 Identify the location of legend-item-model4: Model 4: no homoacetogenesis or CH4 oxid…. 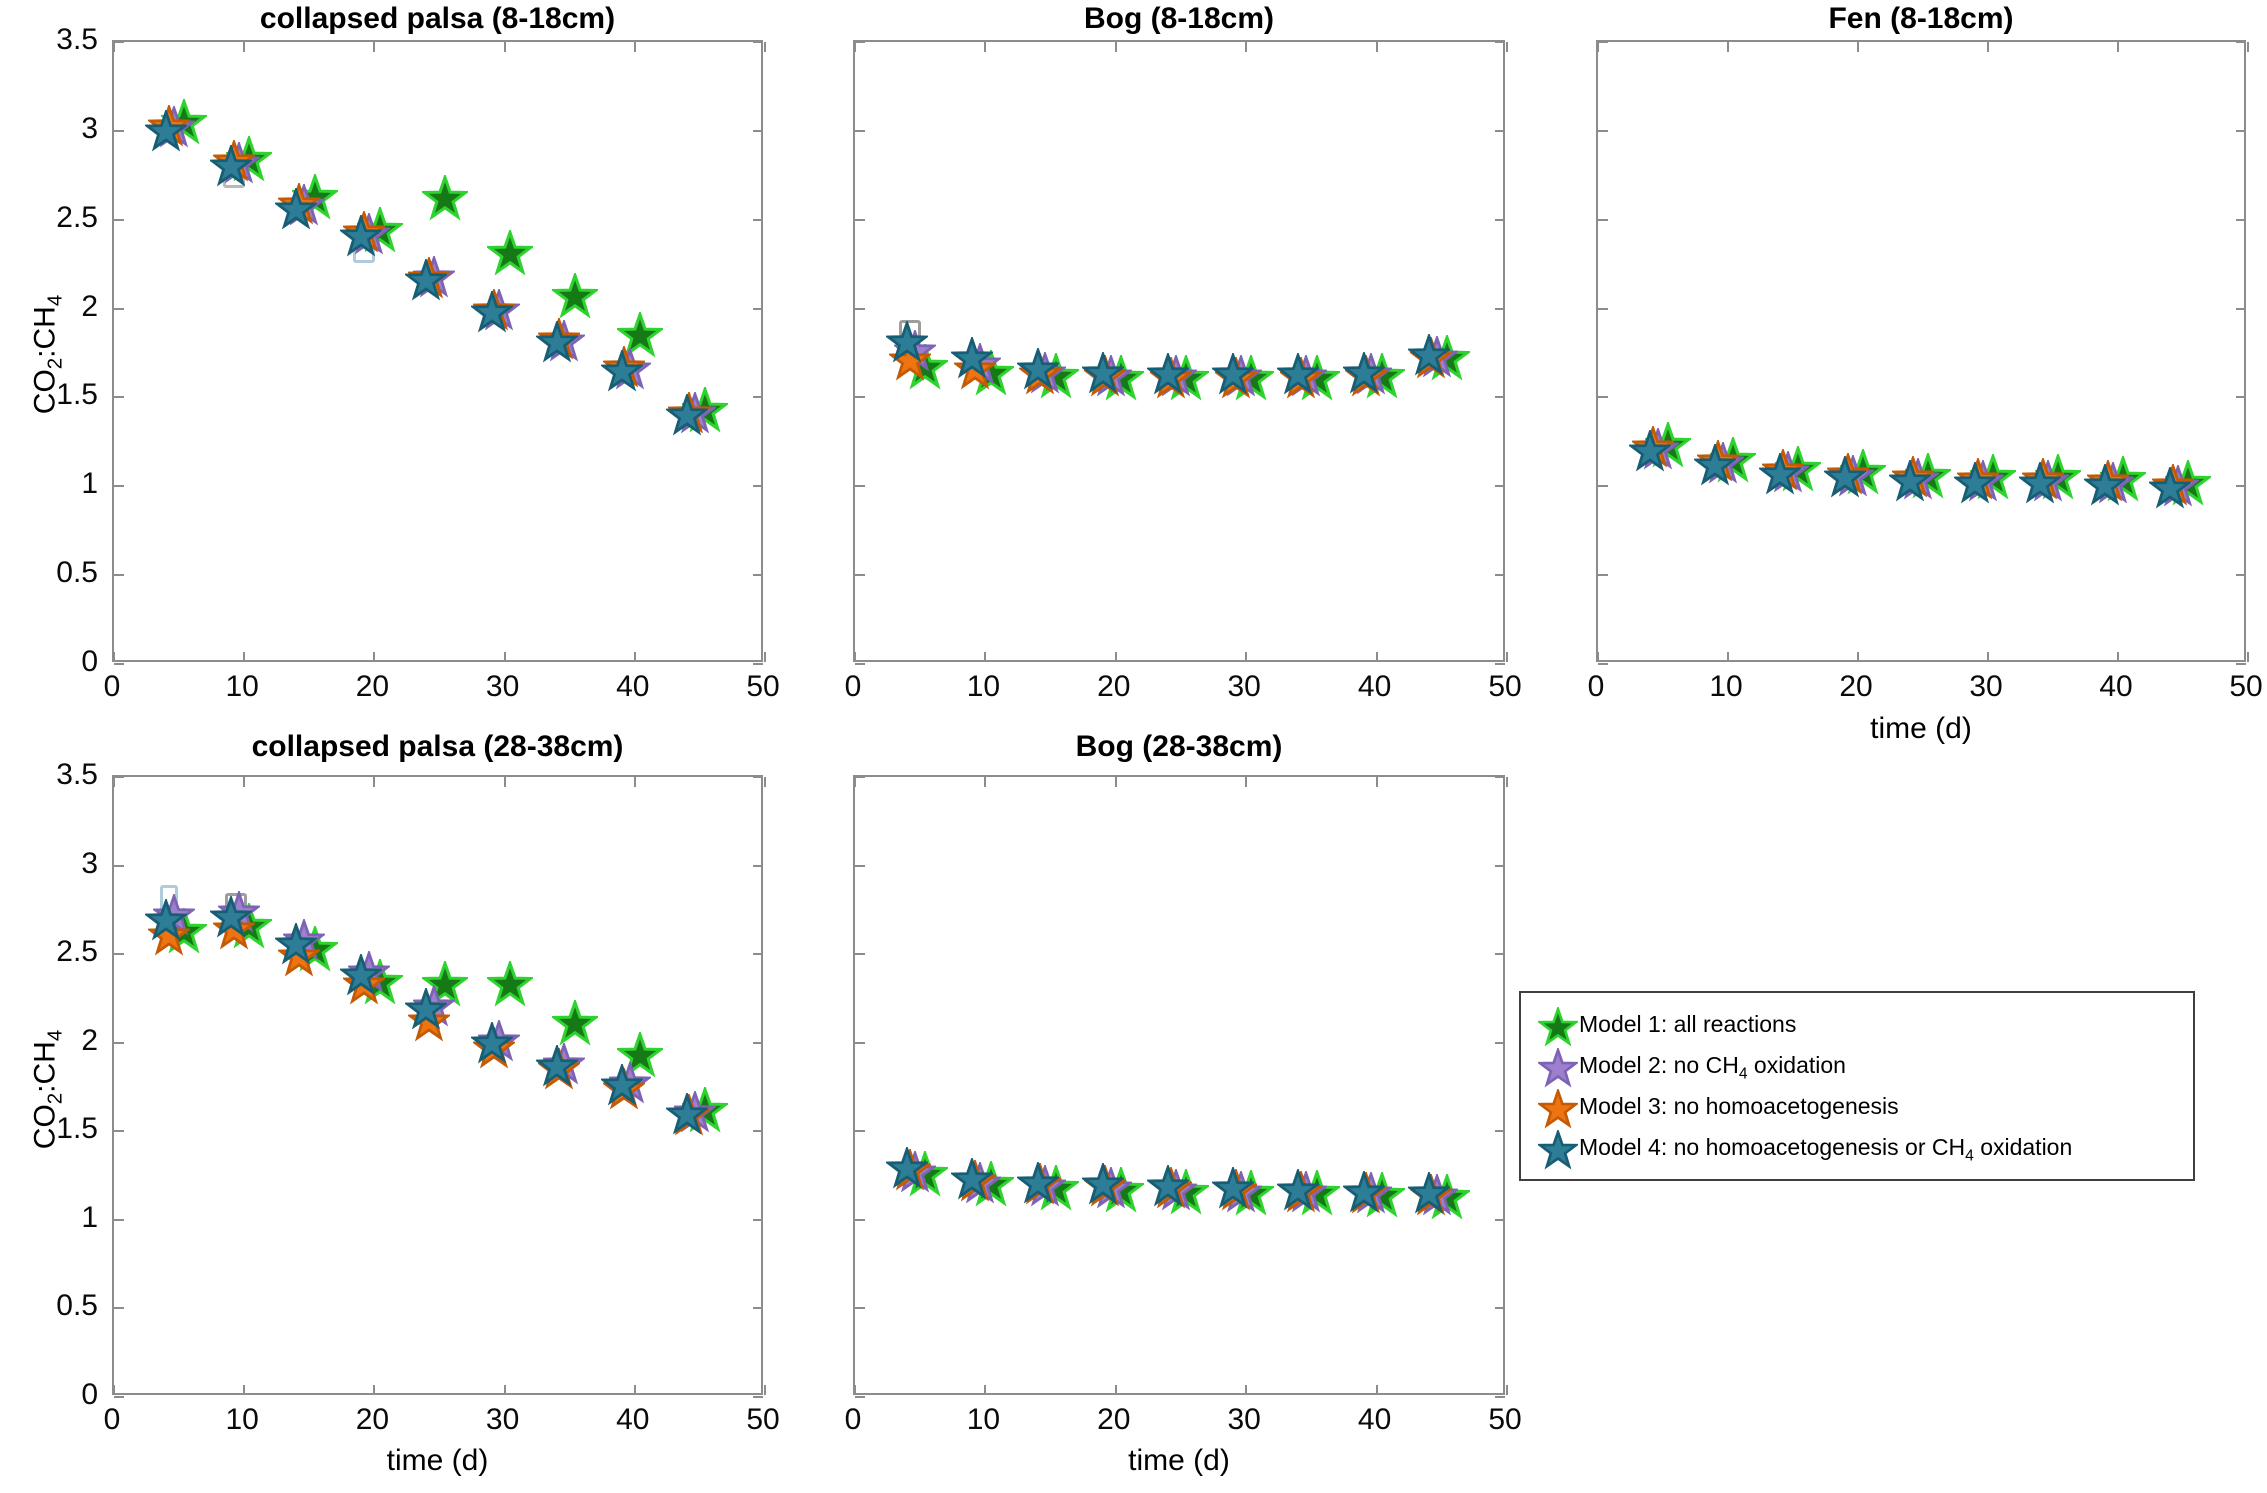
(1865, 1149).